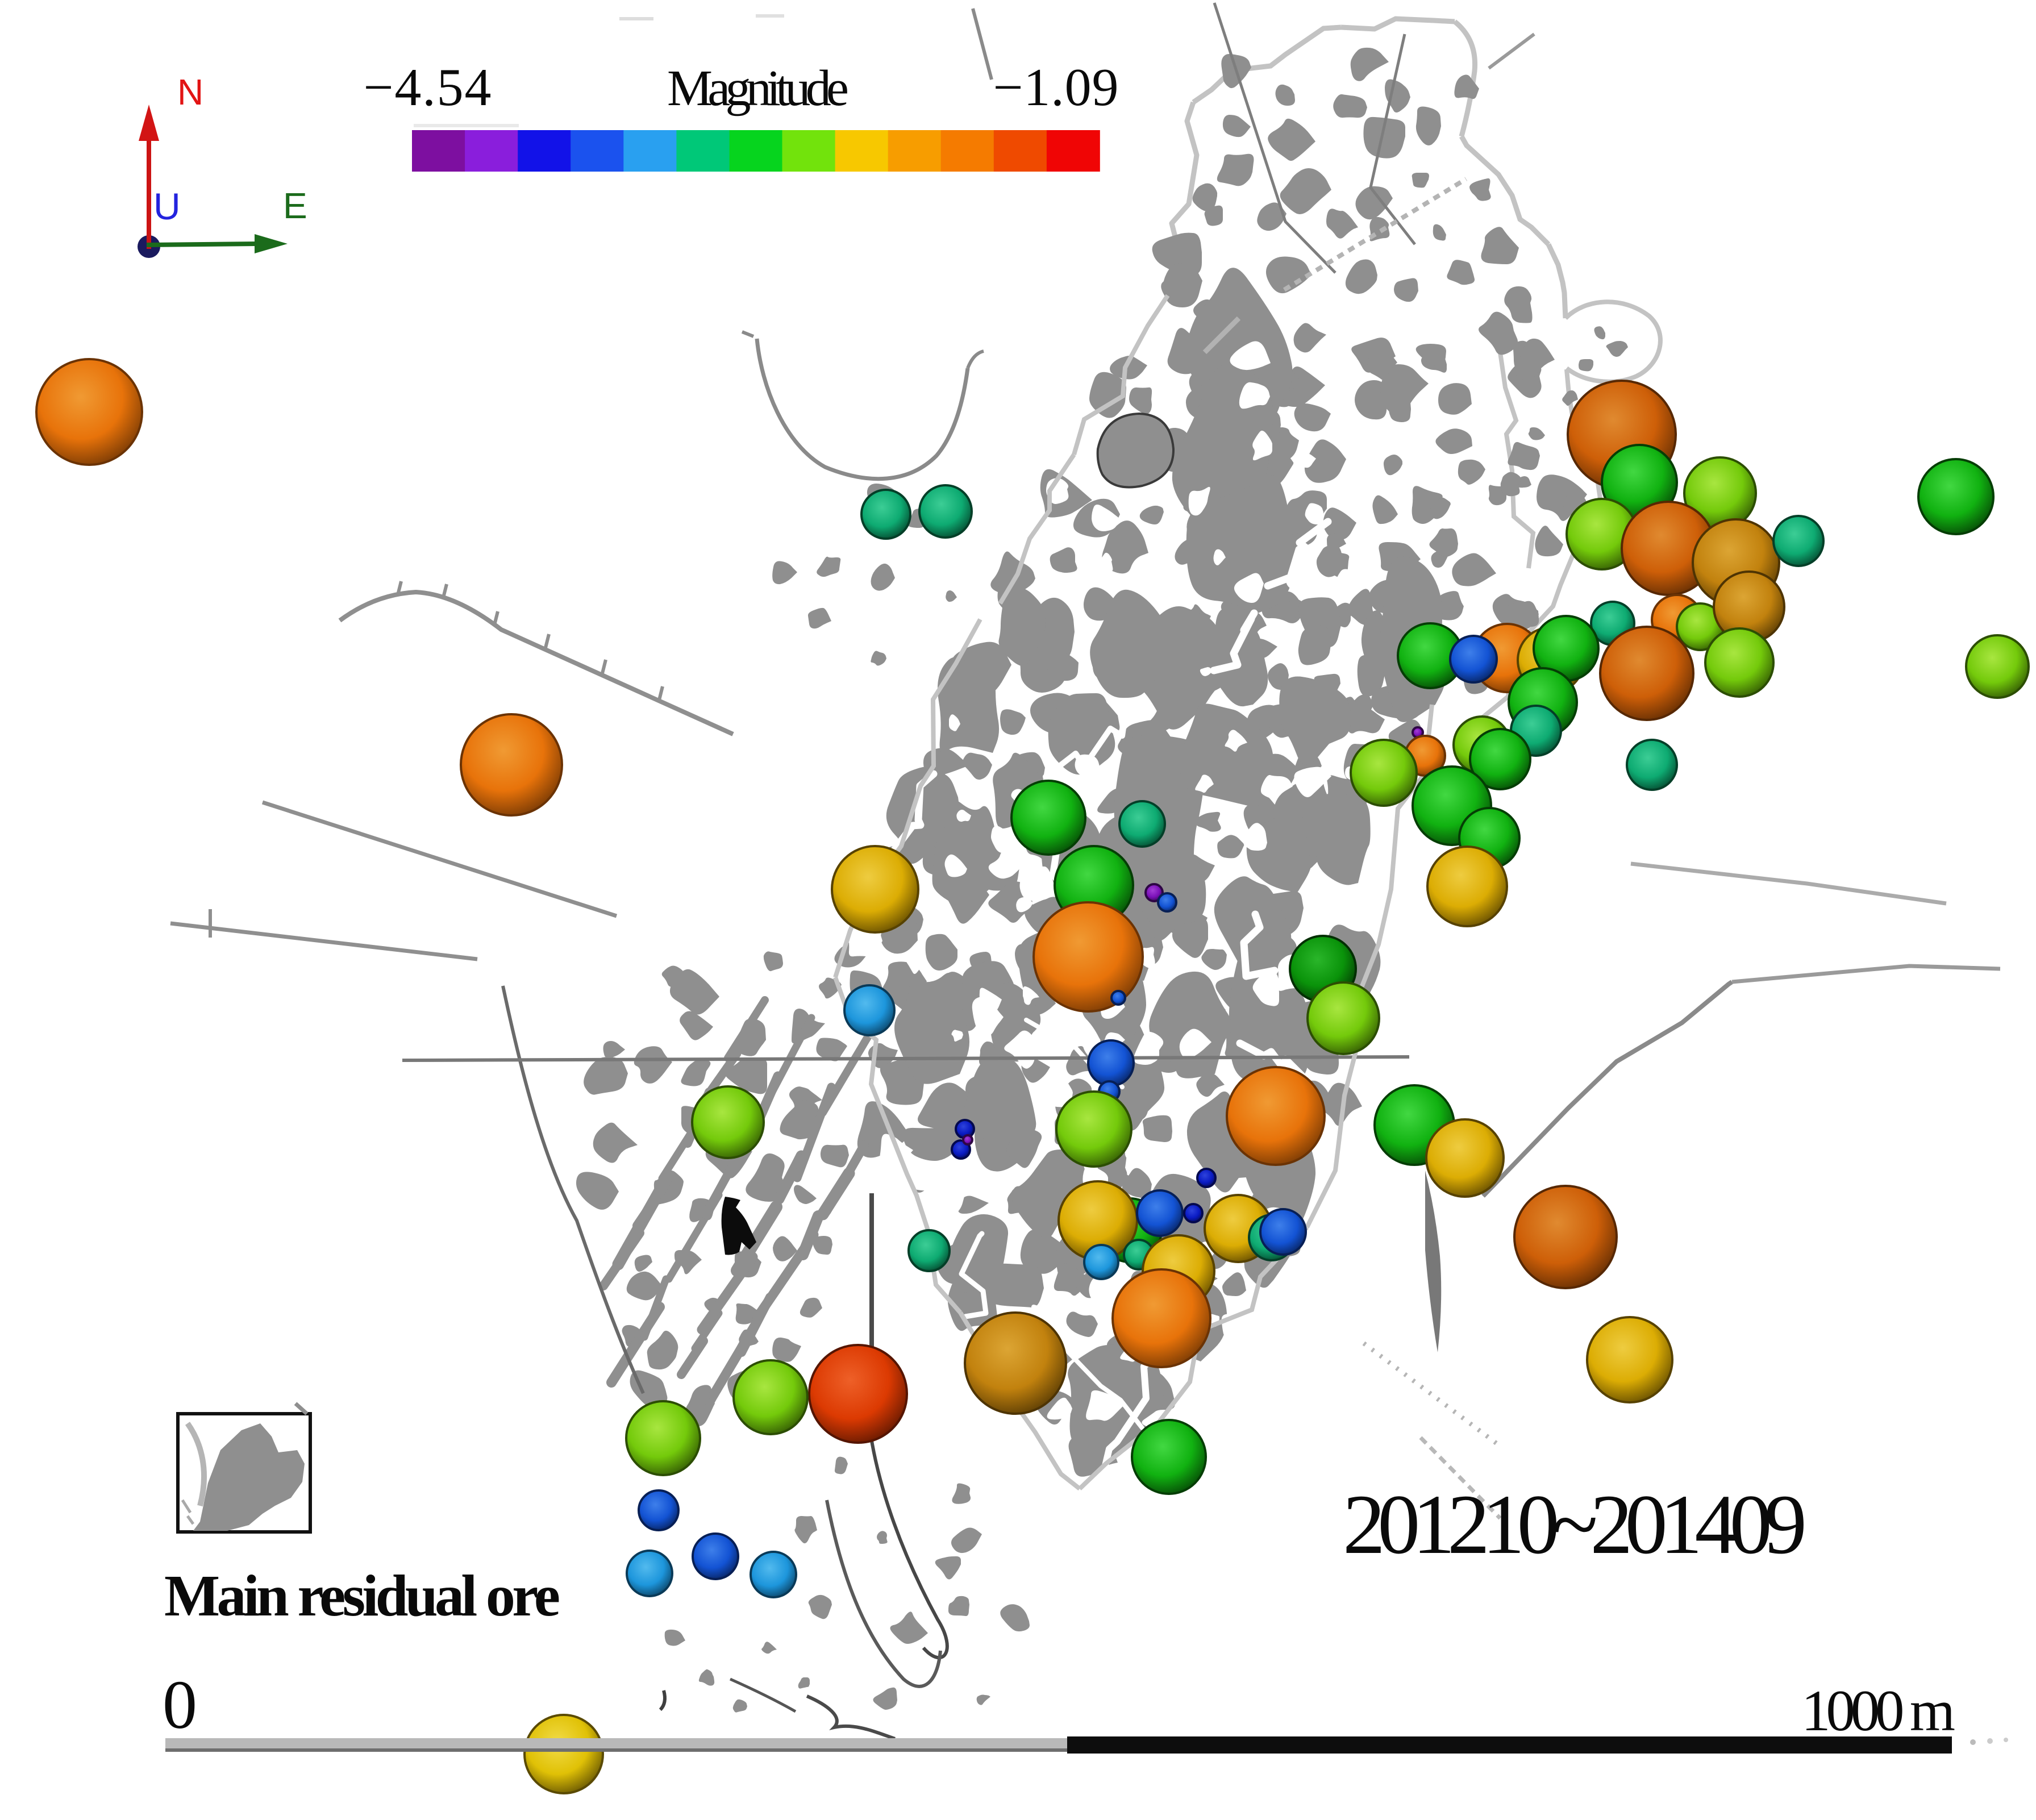 The image size is (2036, 1820). I want to click on svg-text: 201210~201409, so click(1575, 1524).